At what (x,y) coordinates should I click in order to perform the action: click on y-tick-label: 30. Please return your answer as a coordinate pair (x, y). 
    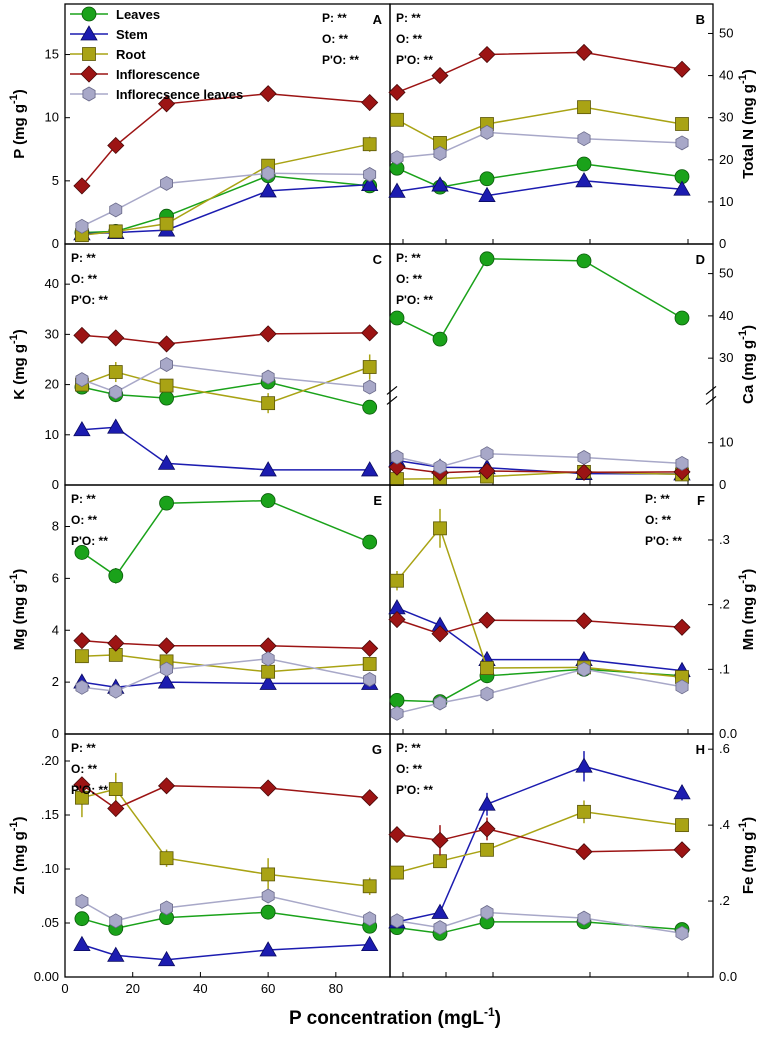
    Looking at the image, I should click on (726, 357).